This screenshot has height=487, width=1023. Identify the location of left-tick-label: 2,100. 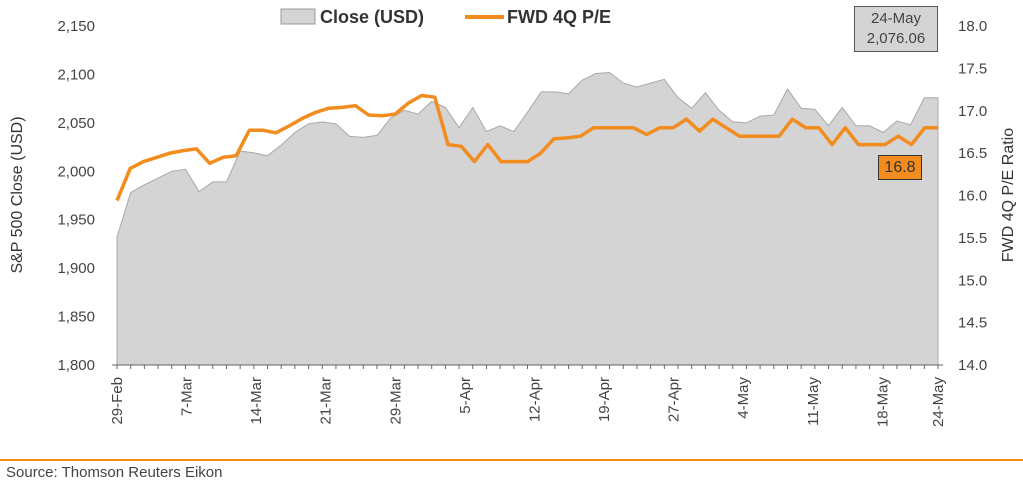
(76, 74).